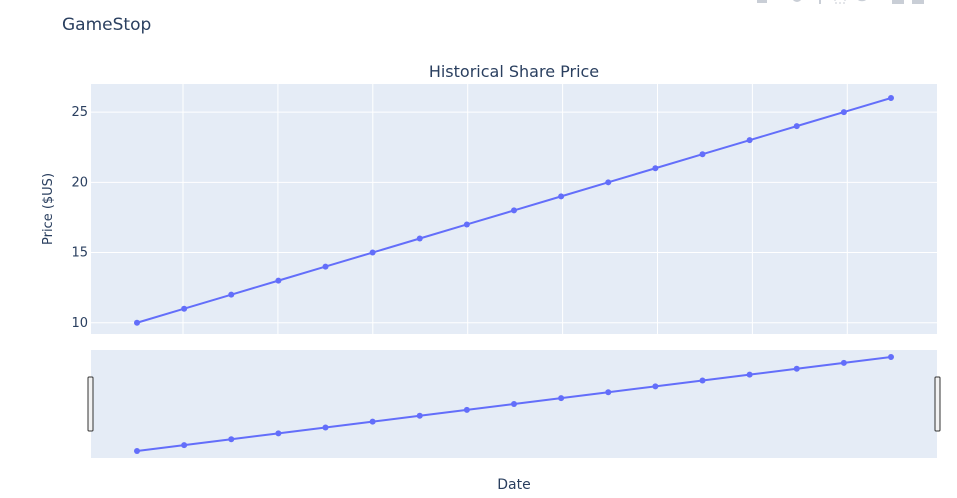 This screenshot has width=957, height=498. I want to click on zoom-in-icon, so click(898, 2).